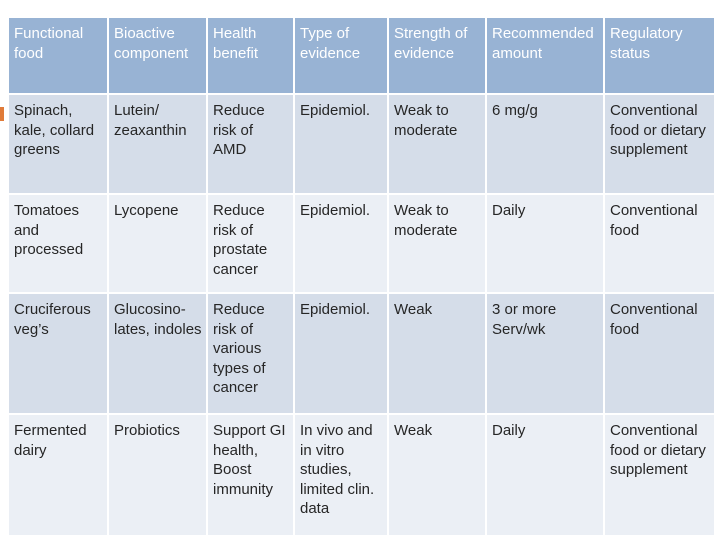  I want to click on header-functional-food: Functional food, so click(58, 55).